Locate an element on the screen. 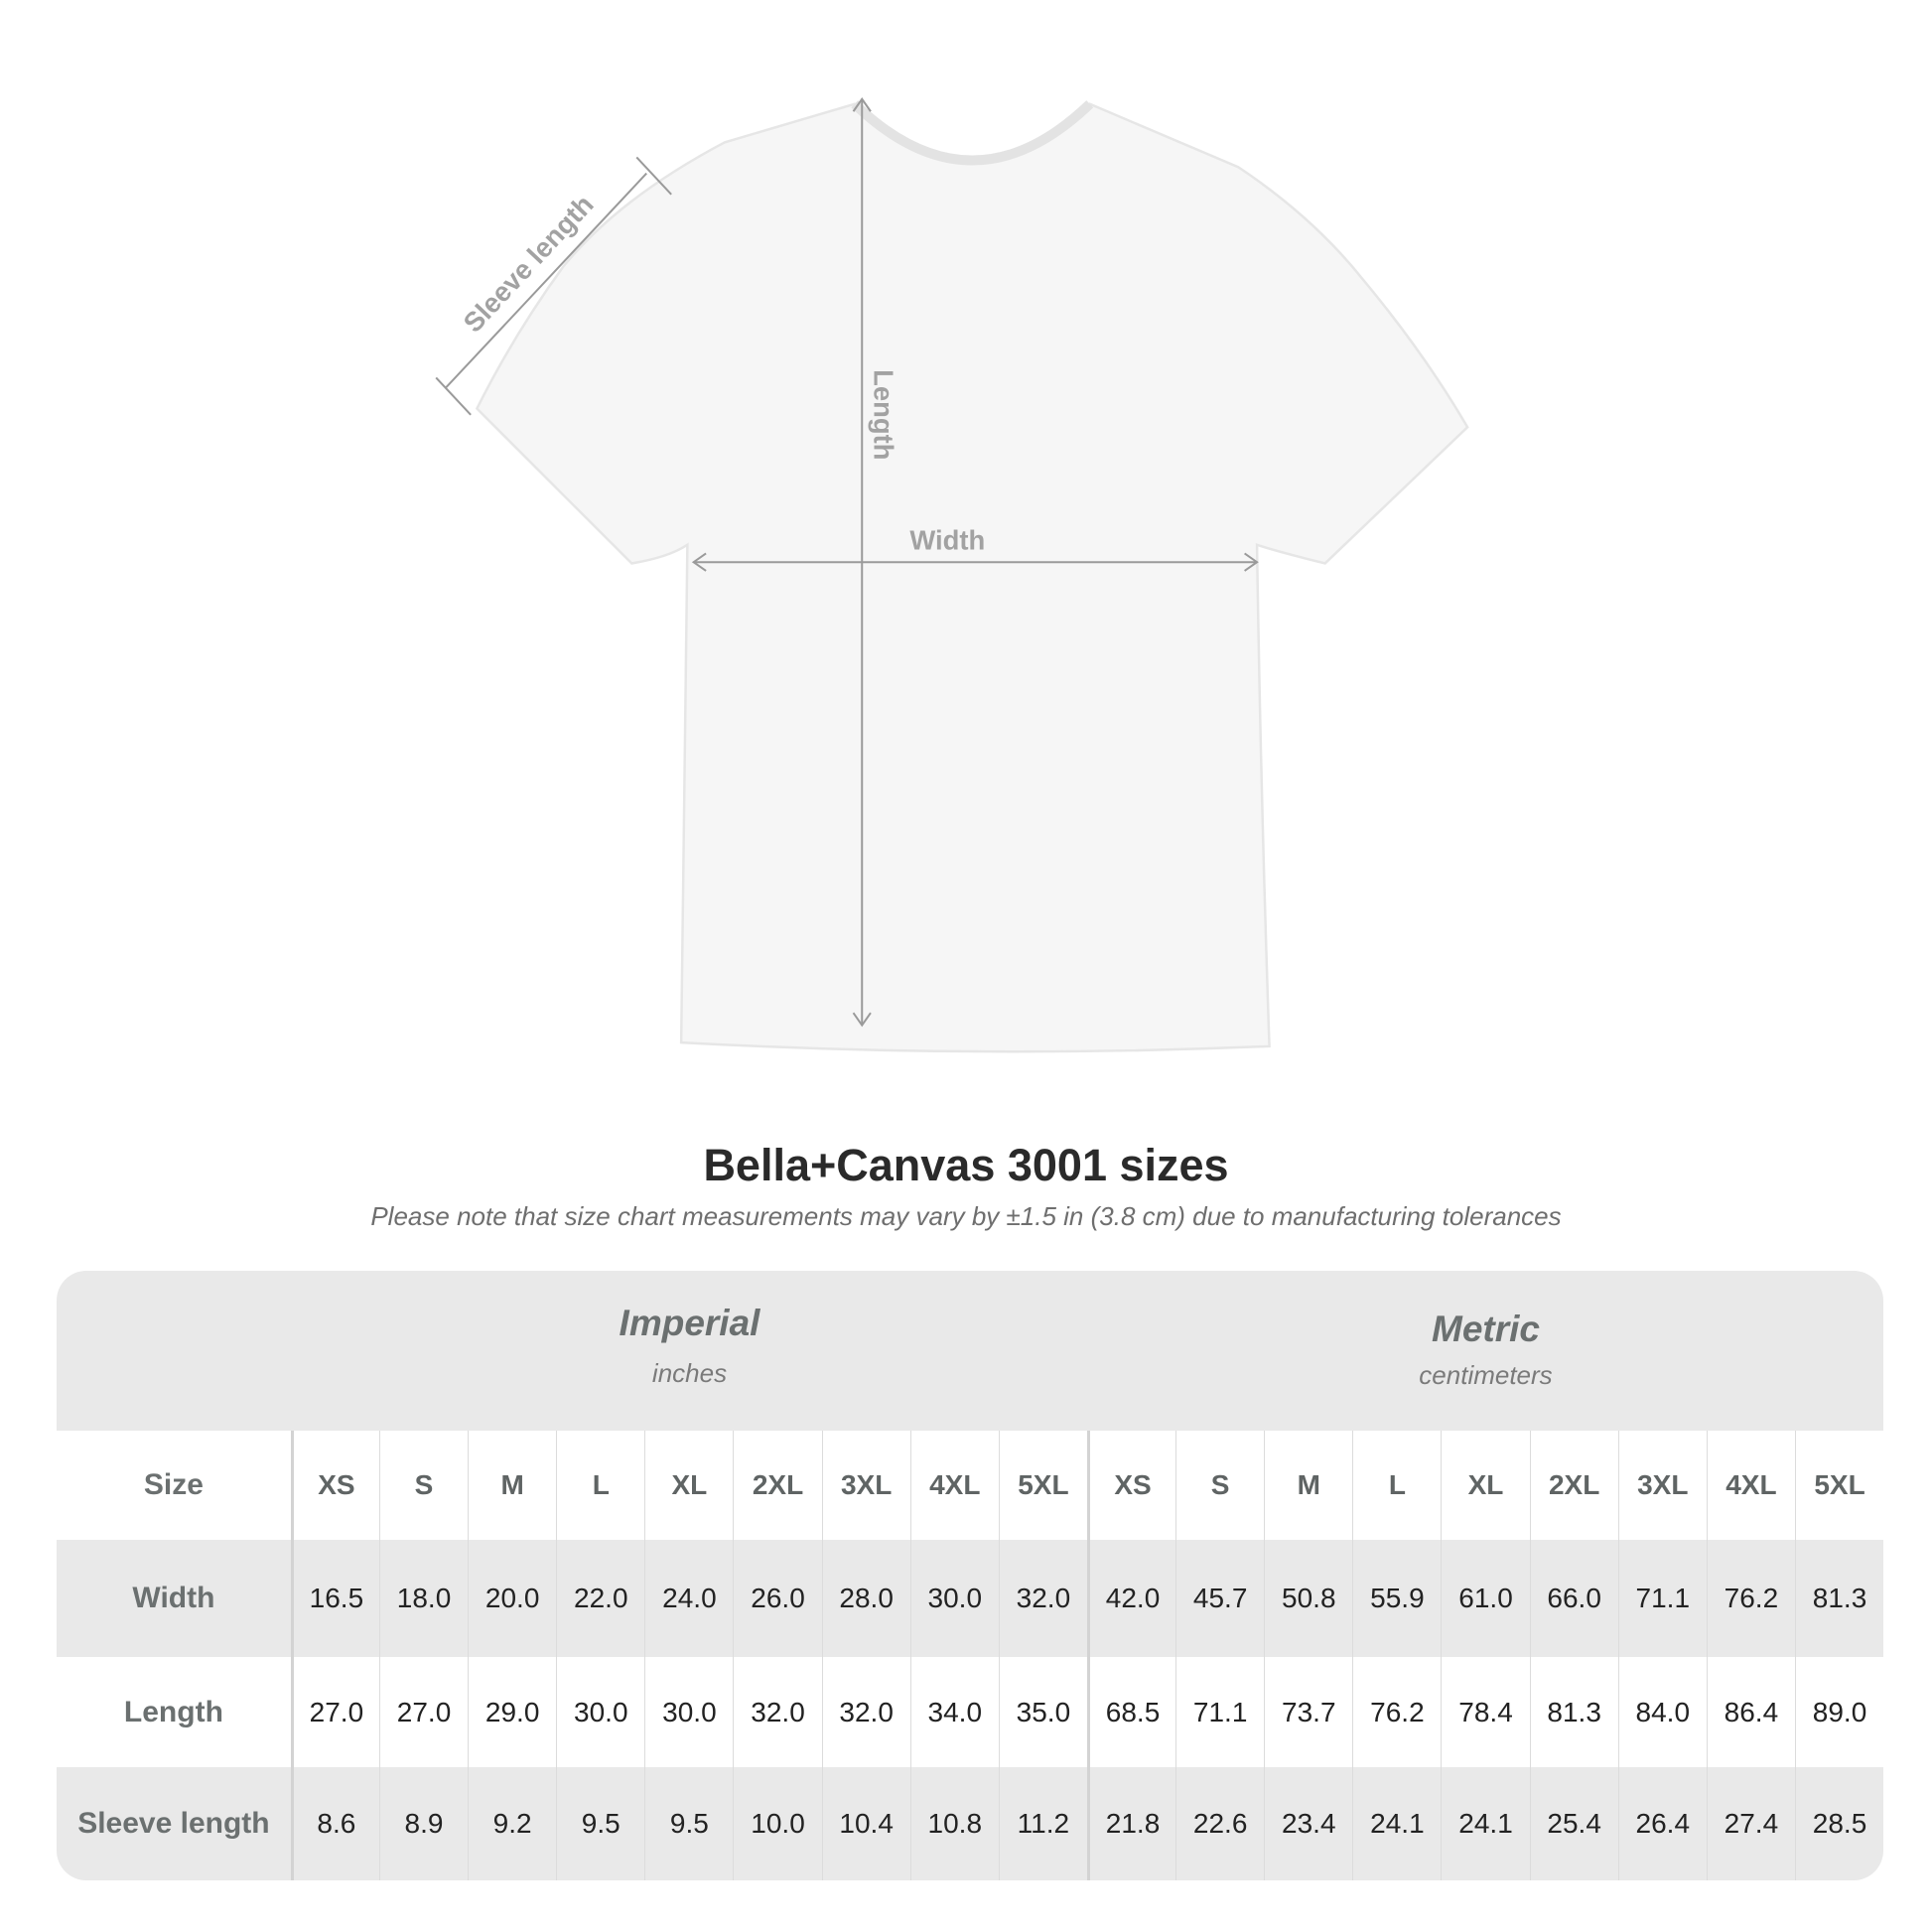 The image size is (1932, 1932). length-arrow-top is located at coordinates (862, 104).